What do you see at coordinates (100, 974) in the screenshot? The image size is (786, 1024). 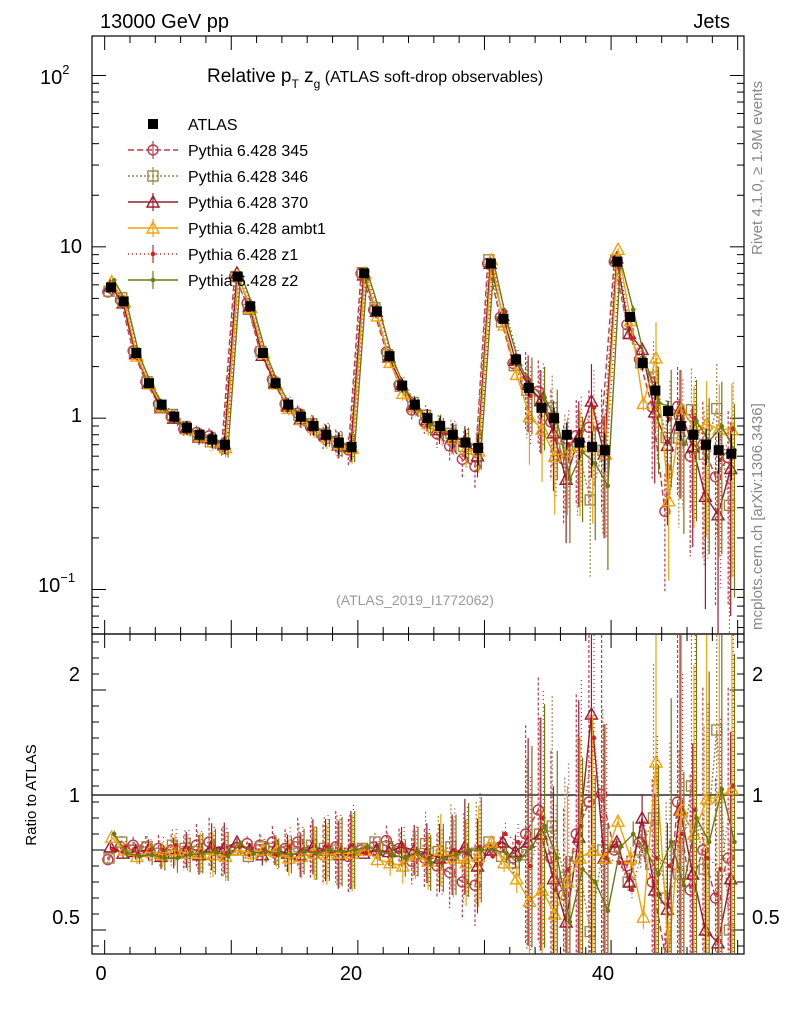 I see `xtick-label-0: 0` at bounding box center [100, 974].